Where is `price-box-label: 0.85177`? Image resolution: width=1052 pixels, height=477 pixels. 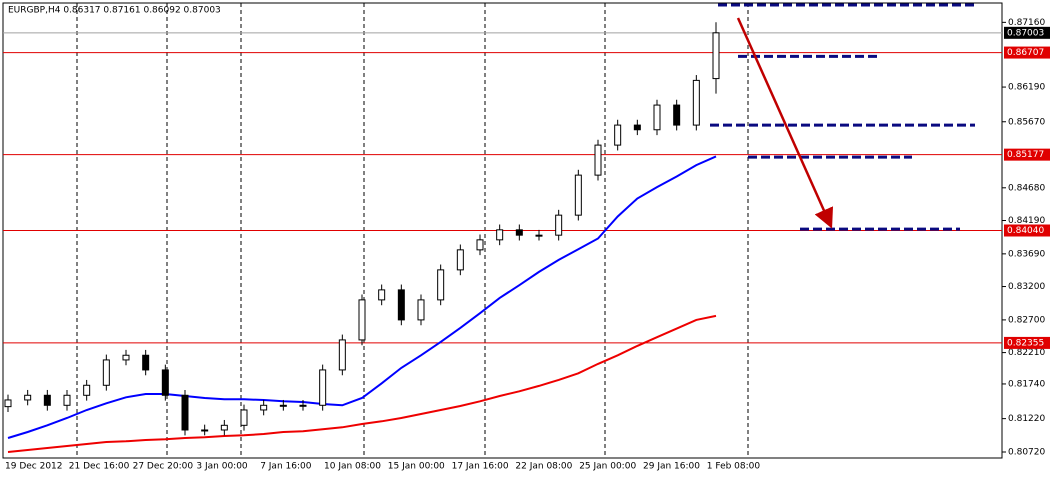 price-box-label: 0.85177 is located at coordinates (1025, 155).